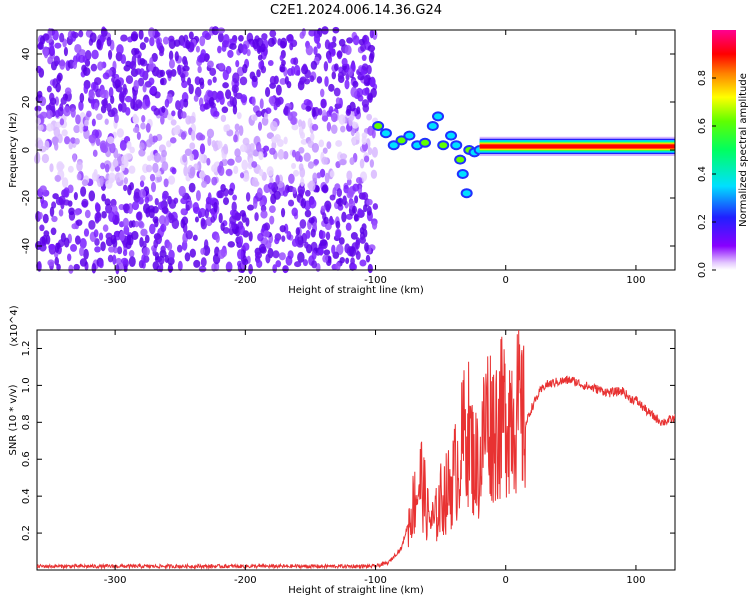 The width and height of the screenshot is (750, 600). Describe the element at coordinates (14, 325) in the screenshot. I see `snr-y-multiplier: (x10^4)` at that location.